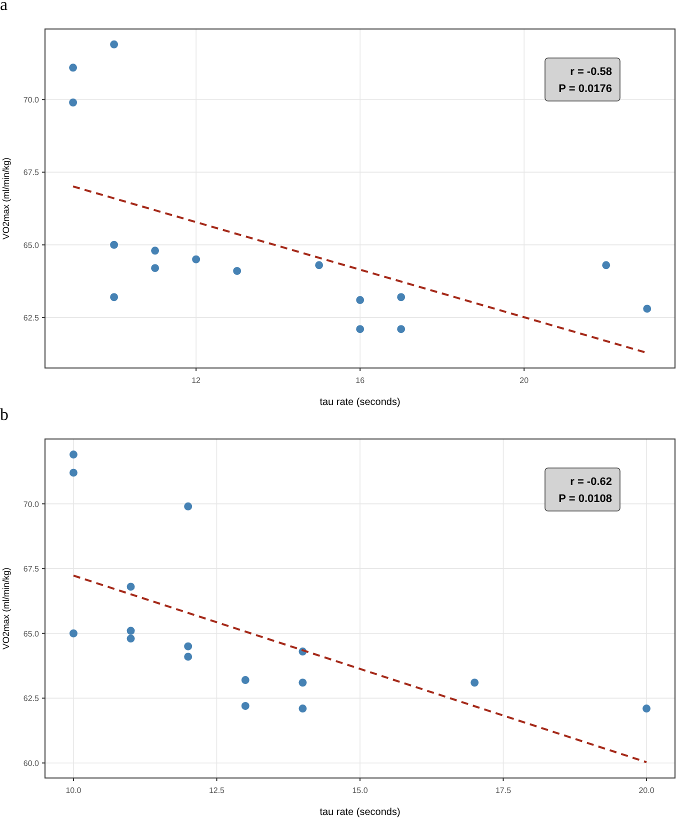 The height and width of the screenshot is (825, 677). Describe the element at coordinates (217, 790) in the screenshot. I see `x-tick-label: 12.5` at that location.